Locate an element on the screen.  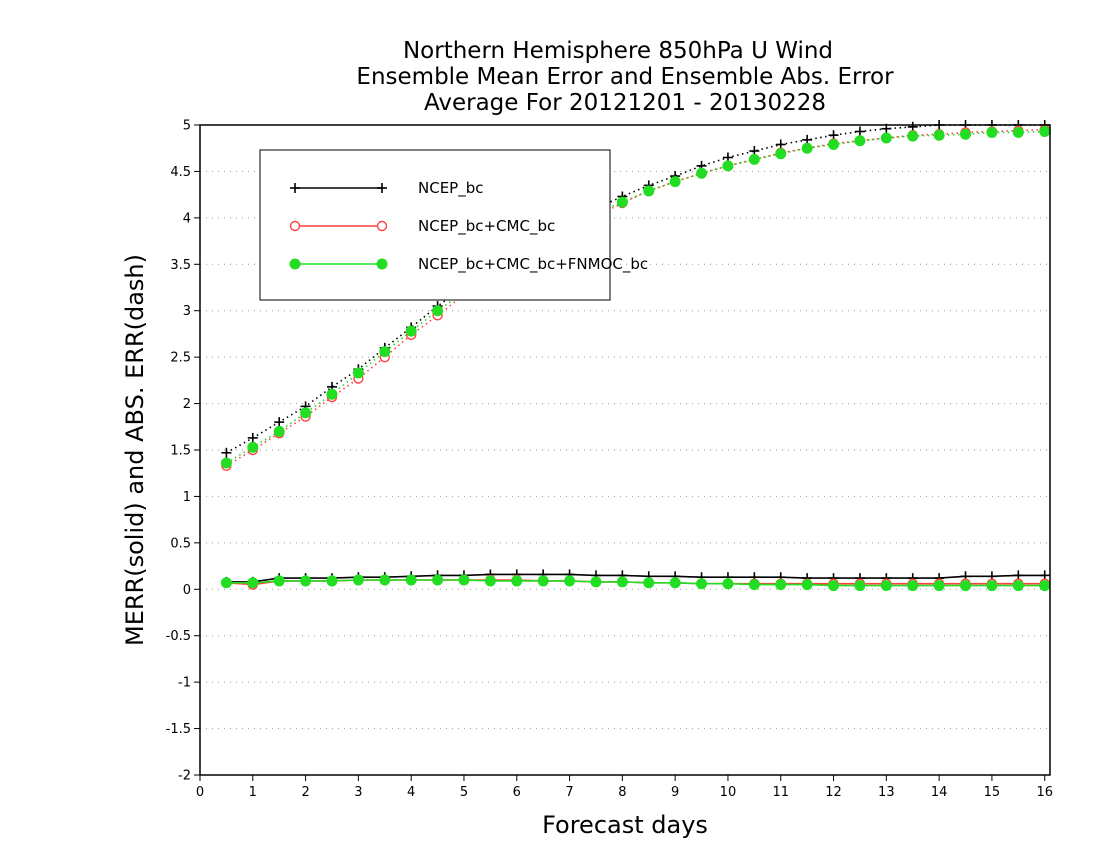
x-tick-label: 11 is located at coordinates (780, 792).